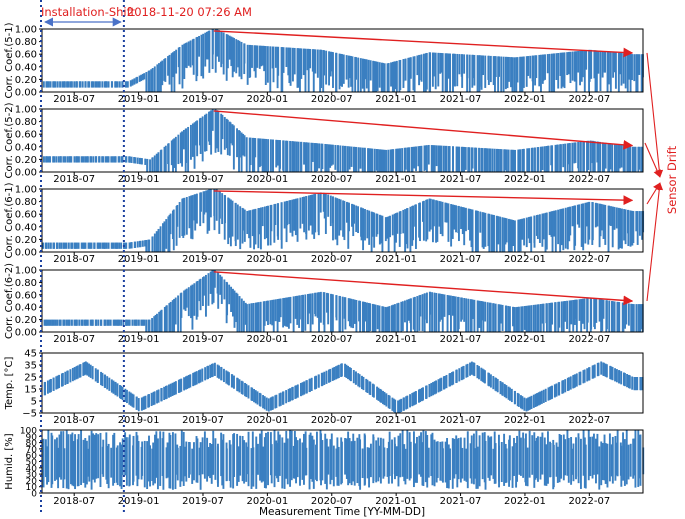  What do you see at coordinates (26, 320) in the screenshot?
I see `y-tick-label: 0.20` at bounding box center [26, 320].